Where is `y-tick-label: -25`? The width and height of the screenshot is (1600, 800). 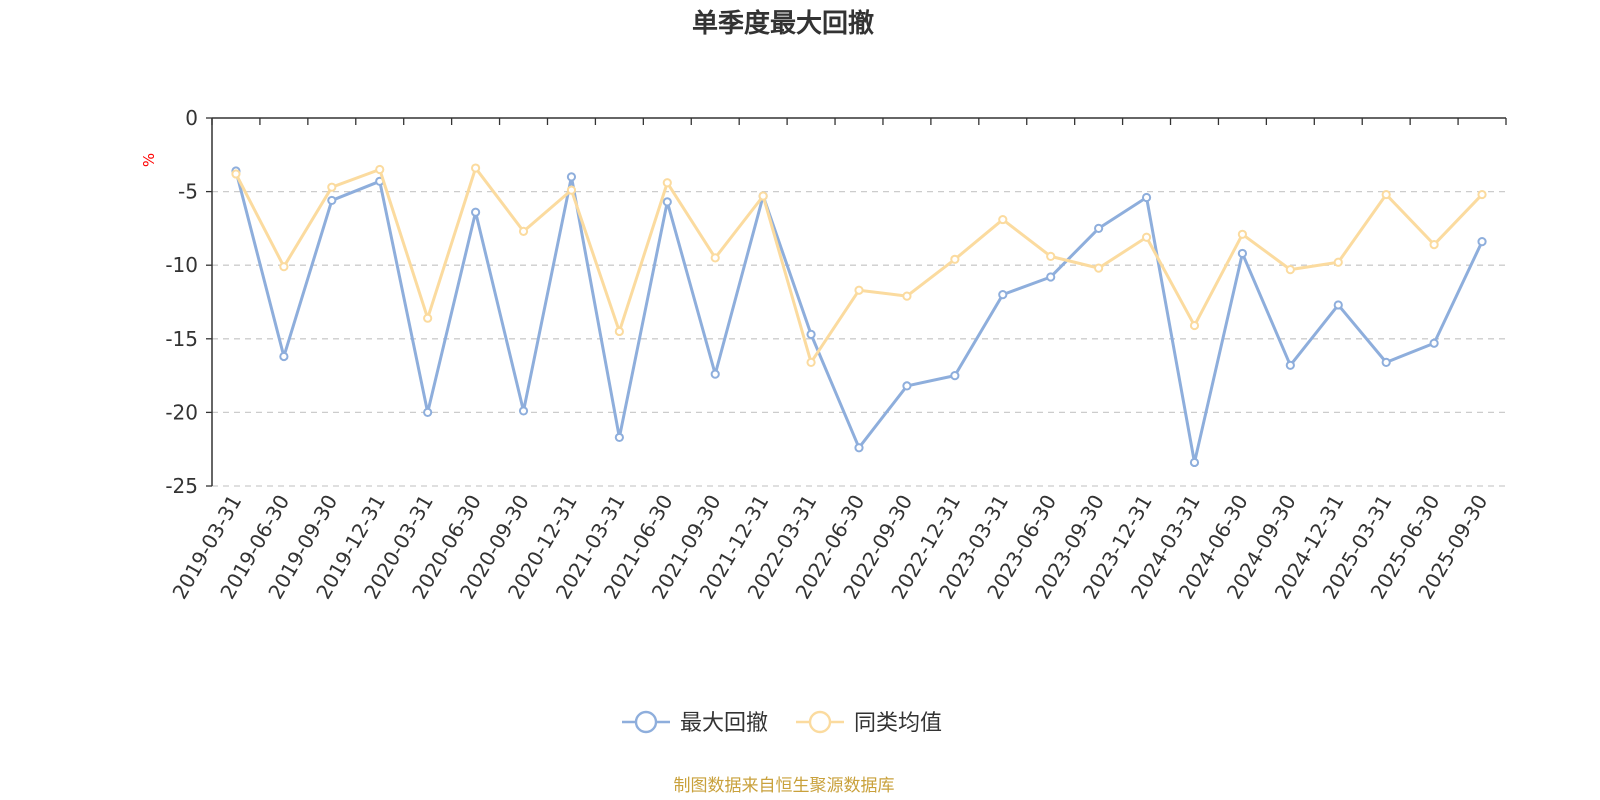
y-tick-label: -25 is located at coordinates (181, 486).